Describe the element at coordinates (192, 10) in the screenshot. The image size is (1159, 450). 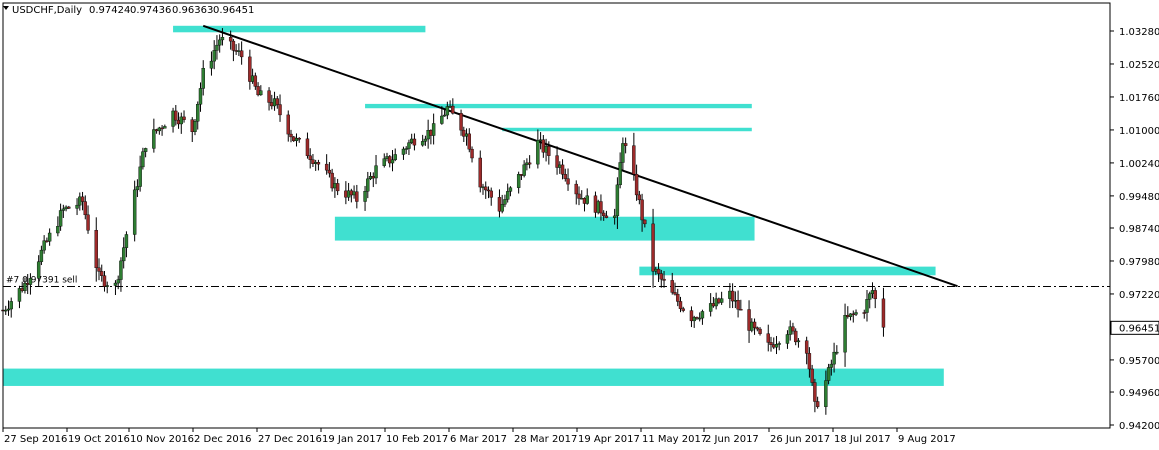
I see `low-value: 0.96363` at that location.